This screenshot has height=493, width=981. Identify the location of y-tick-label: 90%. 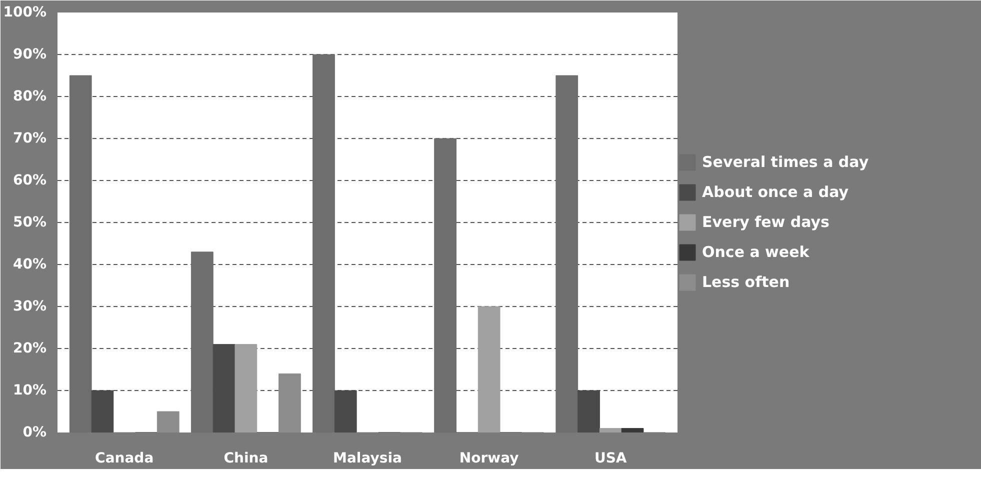
(29, 54).